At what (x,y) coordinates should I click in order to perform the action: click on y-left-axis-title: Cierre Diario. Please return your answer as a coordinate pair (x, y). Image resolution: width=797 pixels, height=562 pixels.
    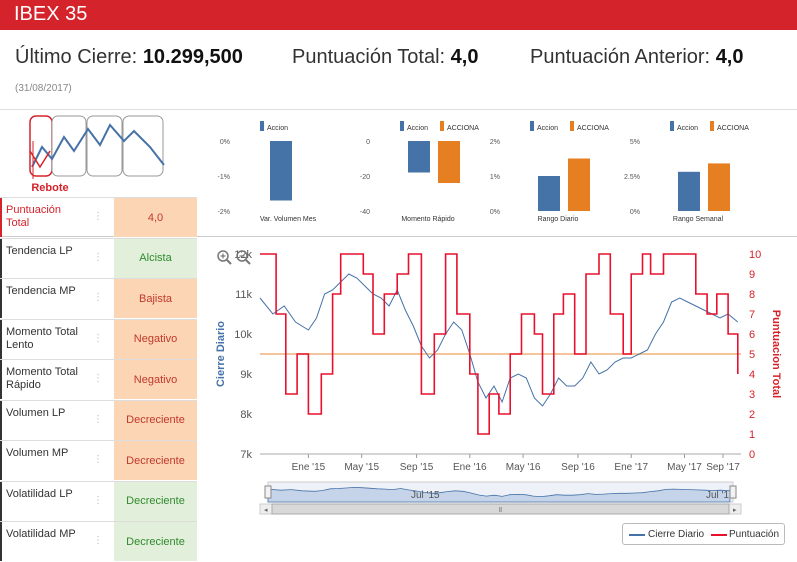
    Looking at the image, I should click on (221, 354).